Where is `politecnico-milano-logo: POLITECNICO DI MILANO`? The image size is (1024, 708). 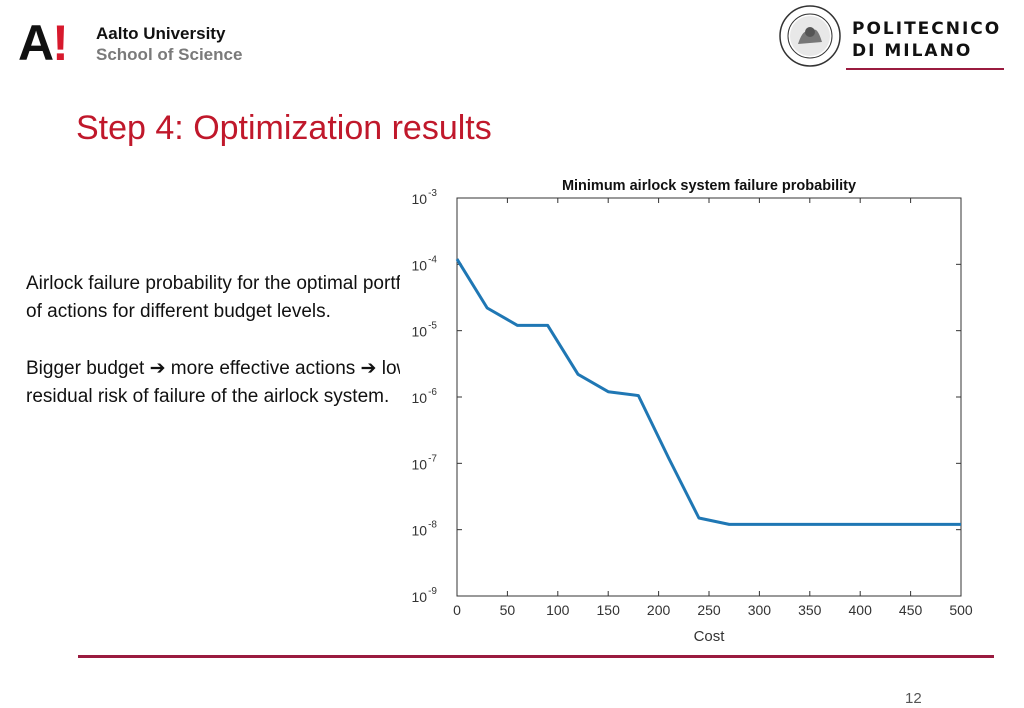 politecnico-milano-logo: POLITECNICO DI MILANO is located at coordinates (893, 37).